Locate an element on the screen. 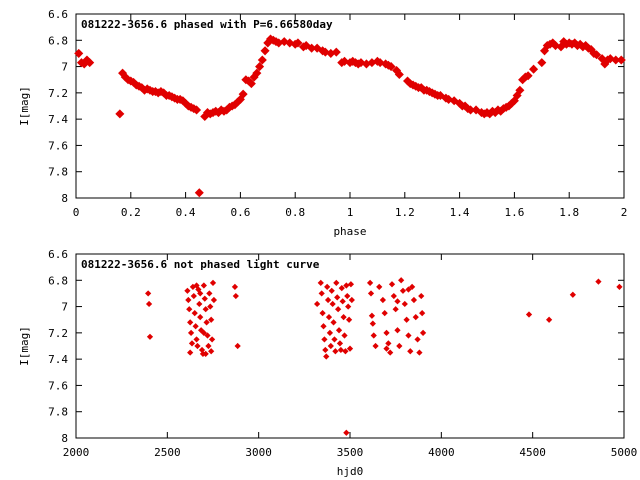 The width and height of the screenshot is (640, 480). x-tick-label: 0.8 is located at coordinates (295, 212).